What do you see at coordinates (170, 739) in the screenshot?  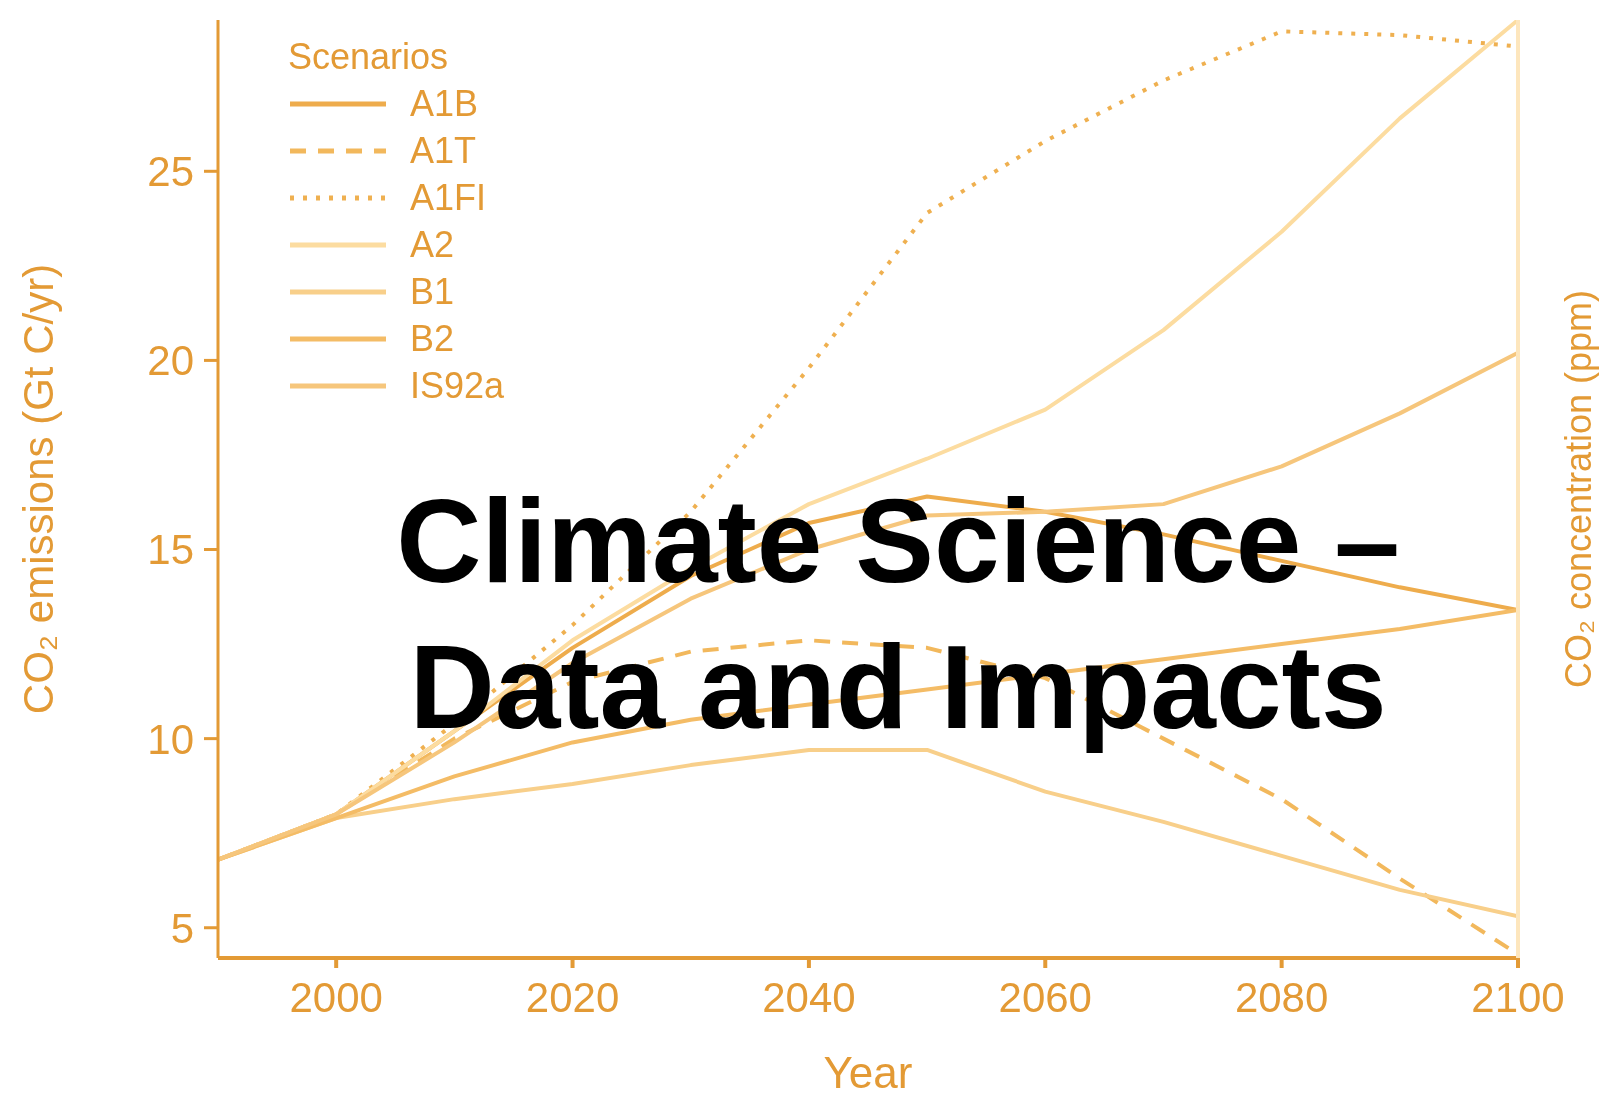 I see `y-tick-label: 10` at bounding box center [170, 739].